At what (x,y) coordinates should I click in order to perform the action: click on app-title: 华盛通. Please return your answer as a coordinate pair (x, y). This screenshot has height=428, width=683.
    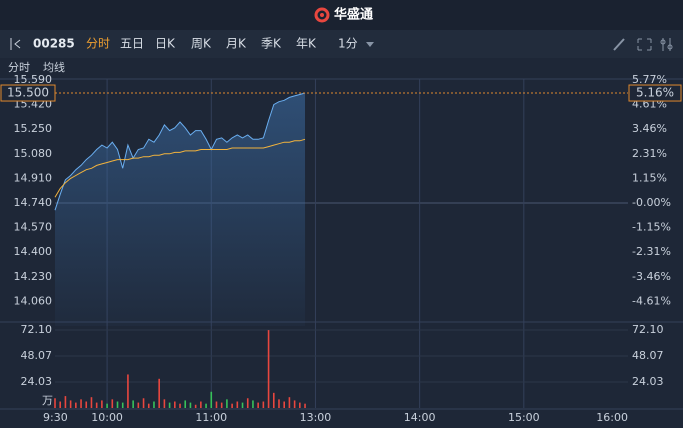
    Looking at the image, I should click on (353, 15).